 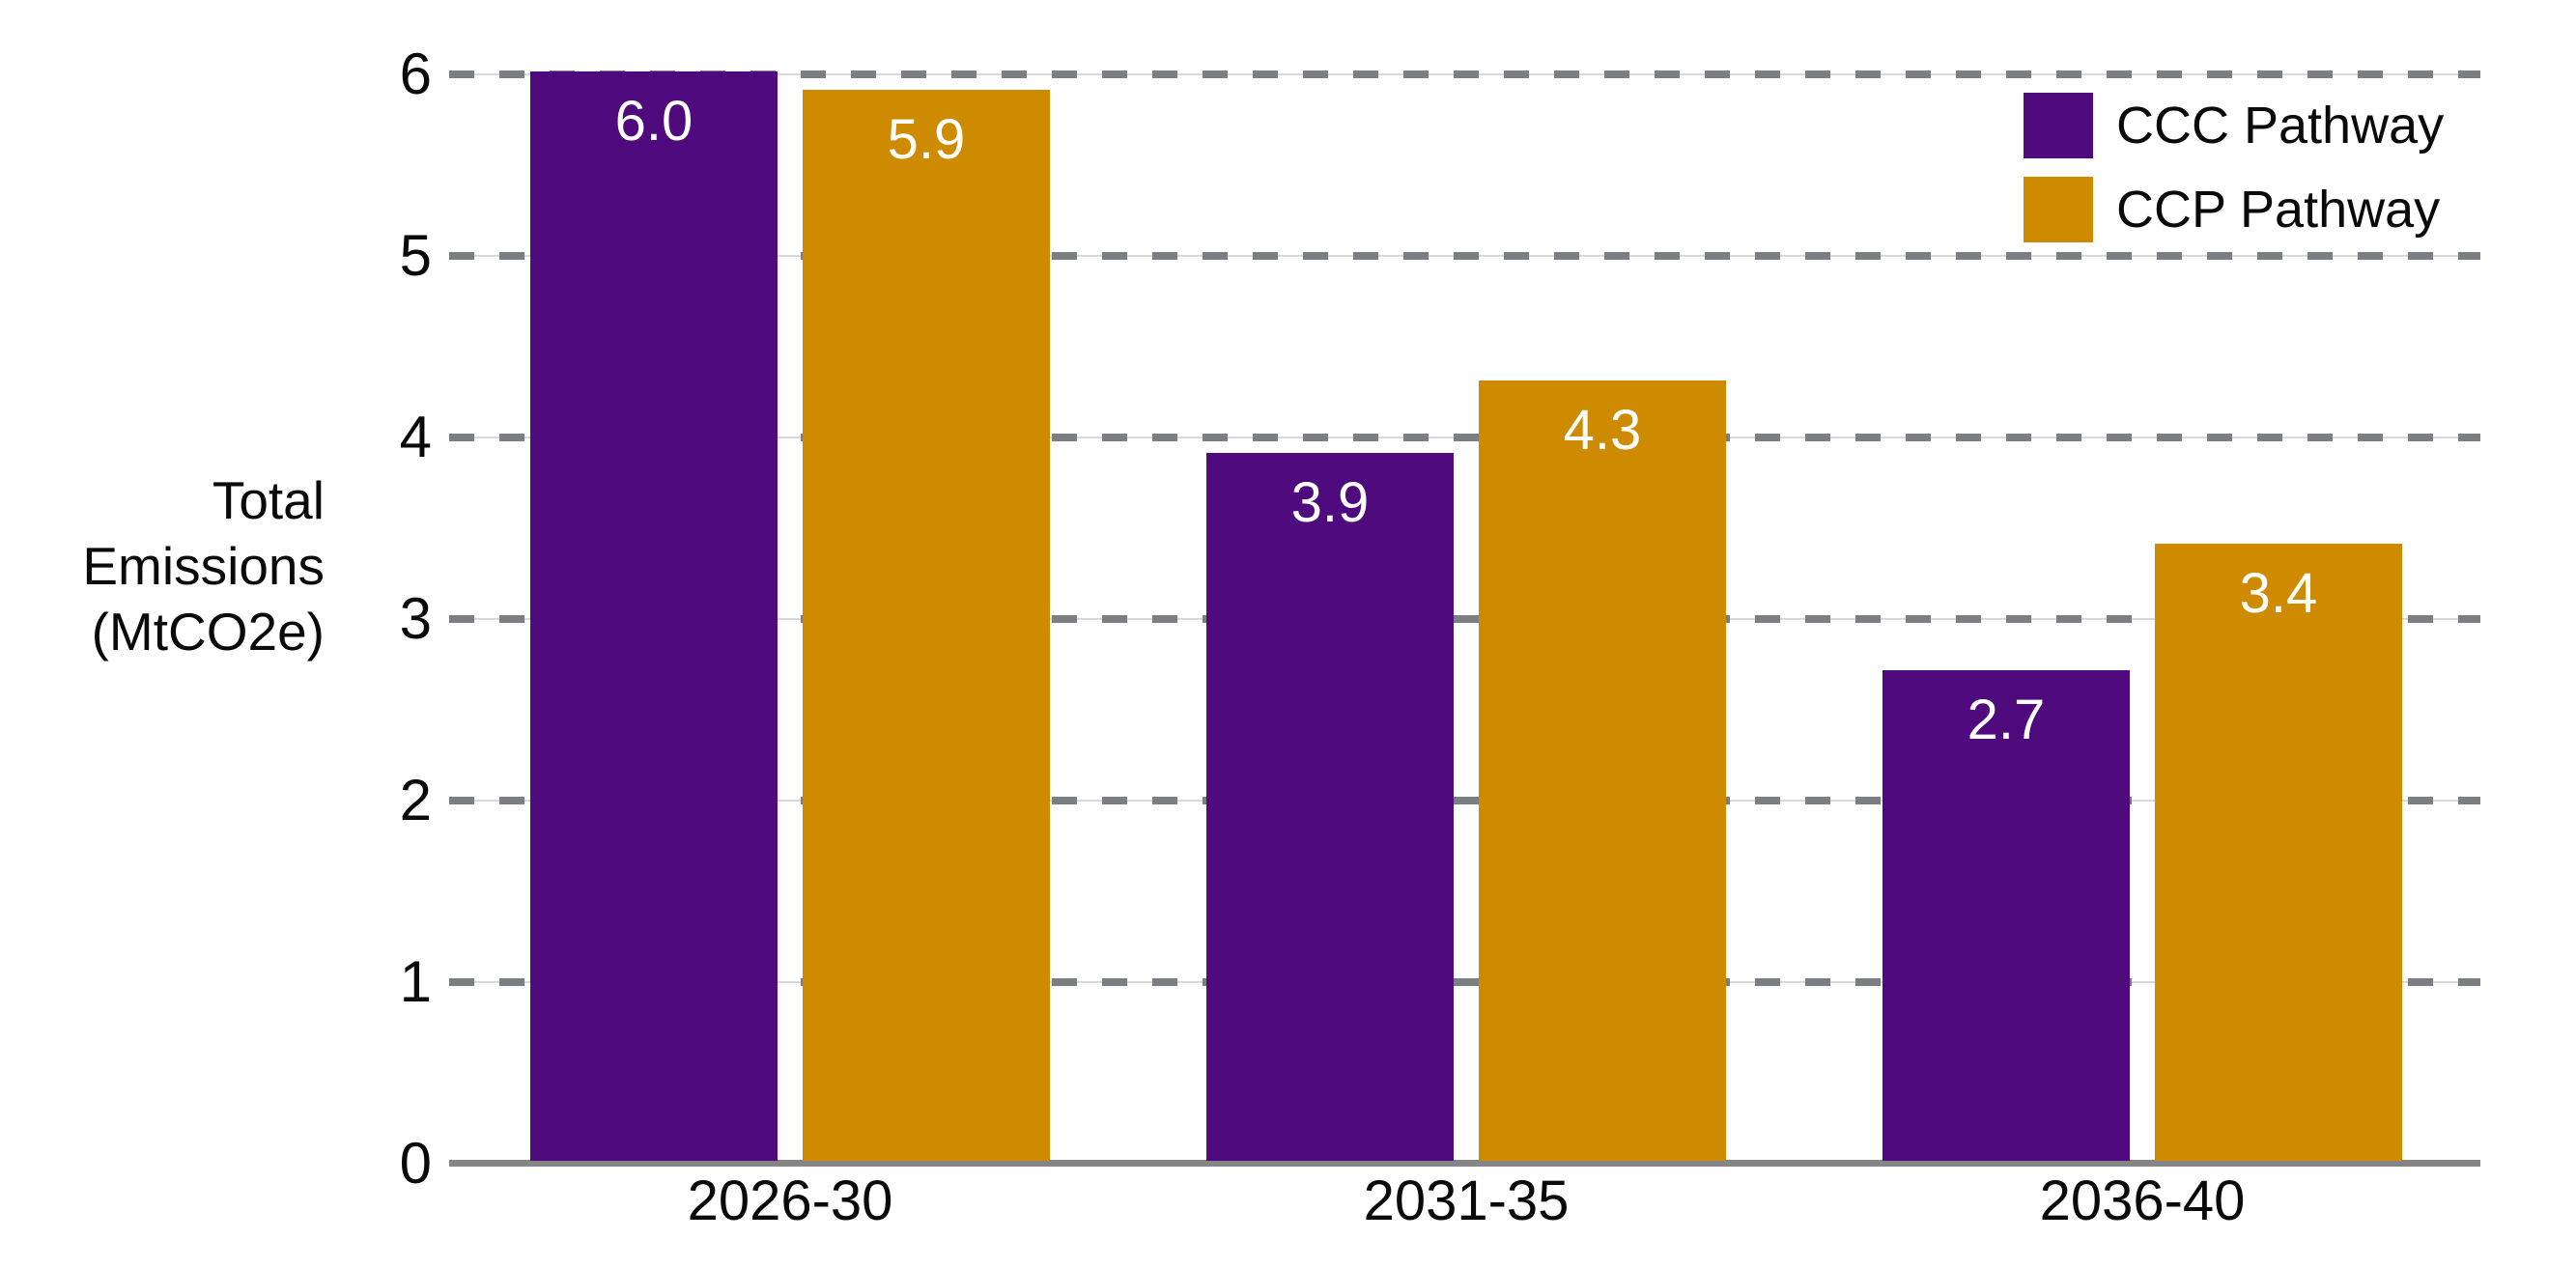 I want to click on gridline-y5, so click(x=1464, y=256).